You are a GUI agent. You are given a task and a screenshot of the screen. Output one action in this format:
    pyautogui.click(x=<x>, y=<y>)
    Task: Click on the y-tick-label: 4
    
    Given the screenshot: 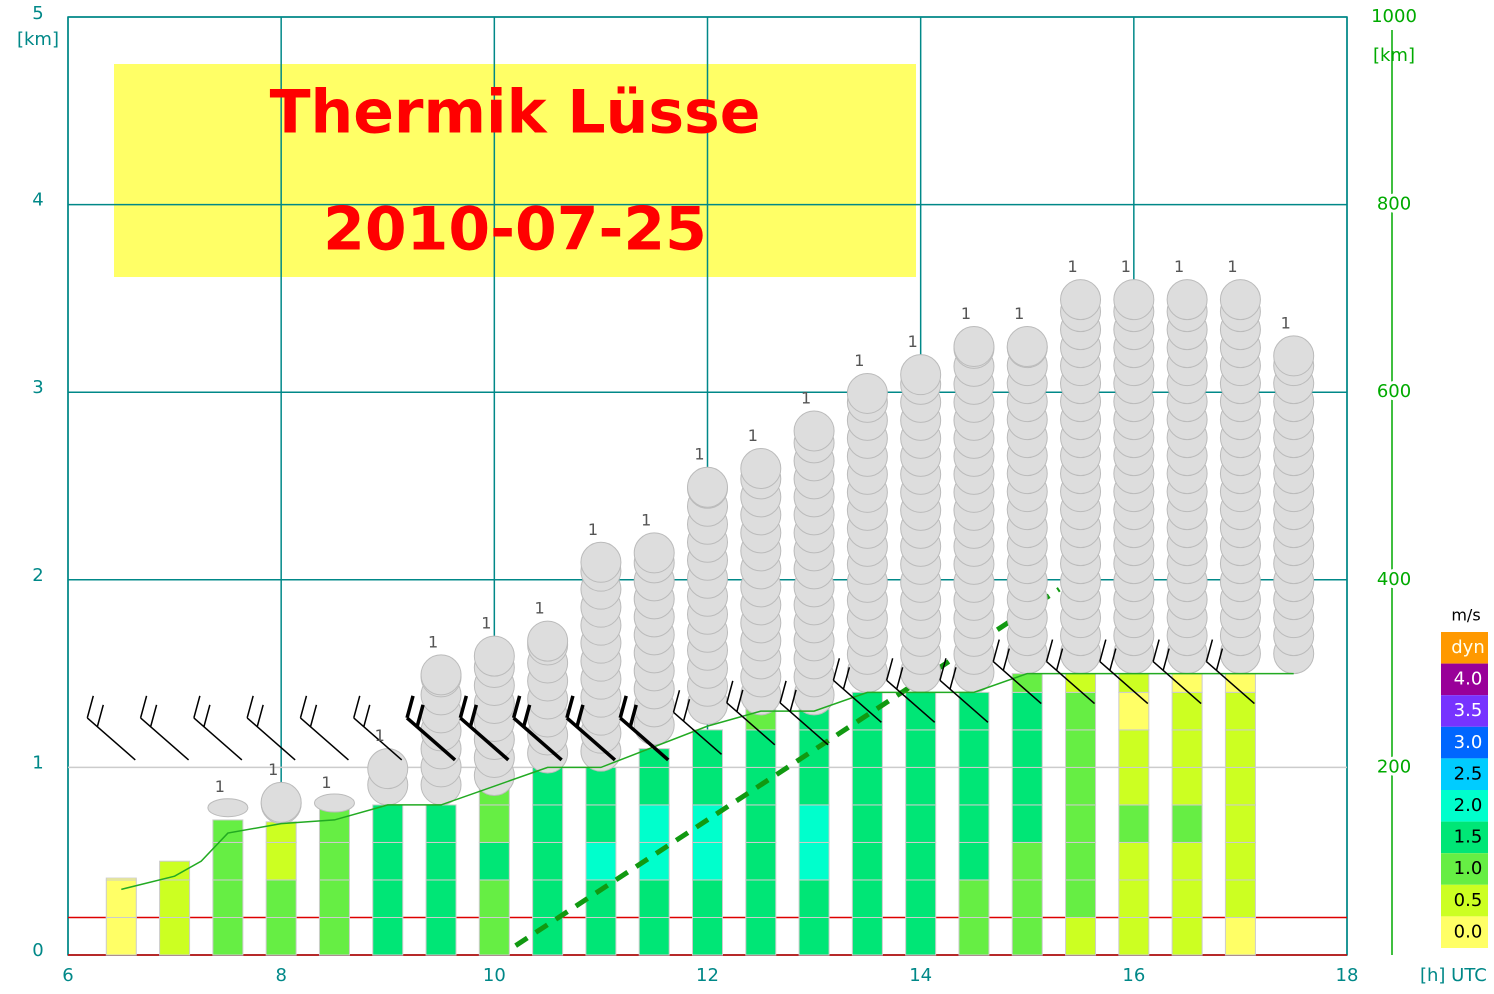 What is the action you would take?
    pyautogui.click(x=37, y=200)
    